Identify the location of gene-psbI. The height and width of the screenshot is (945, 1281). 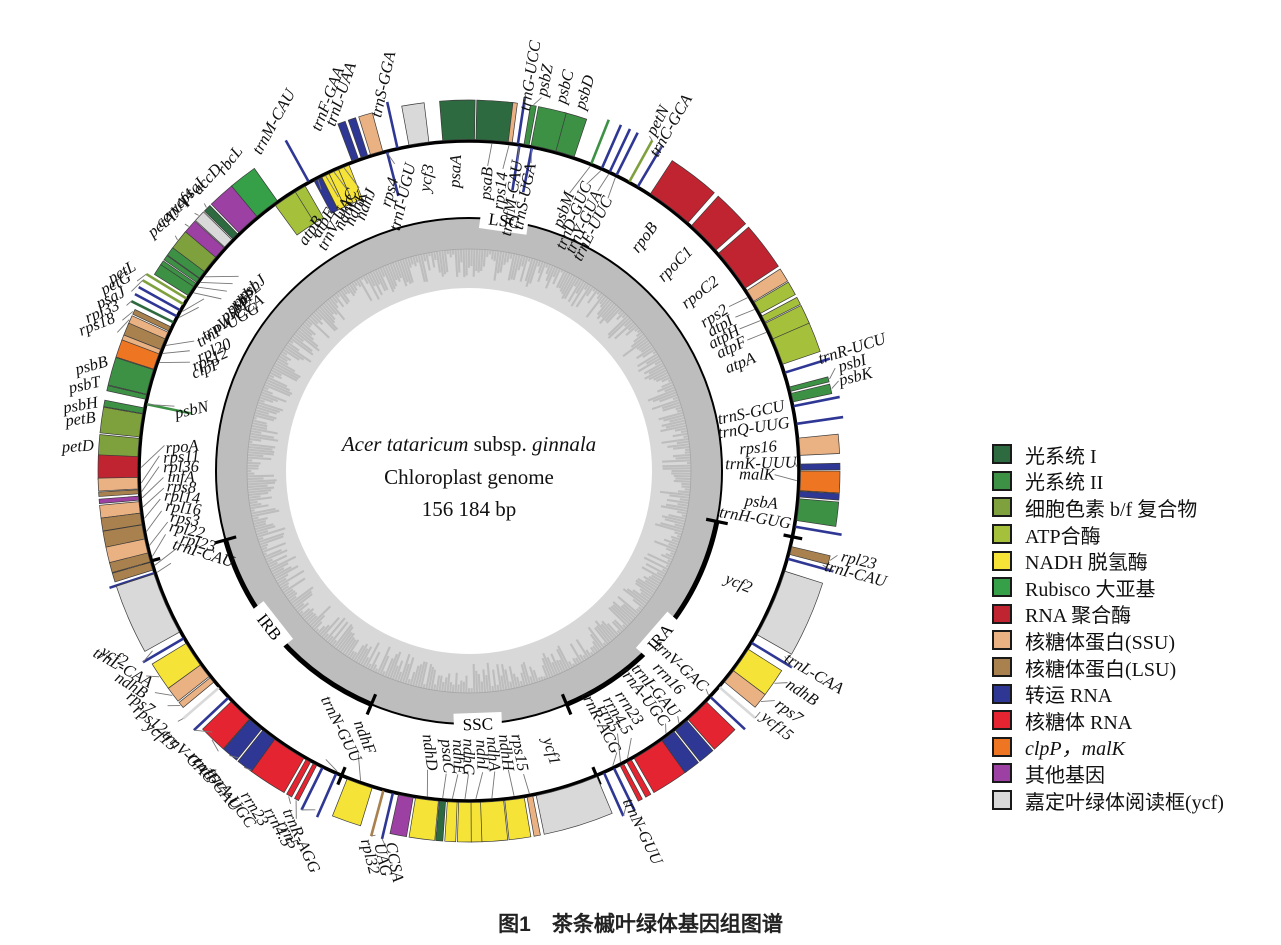
(809, 384).